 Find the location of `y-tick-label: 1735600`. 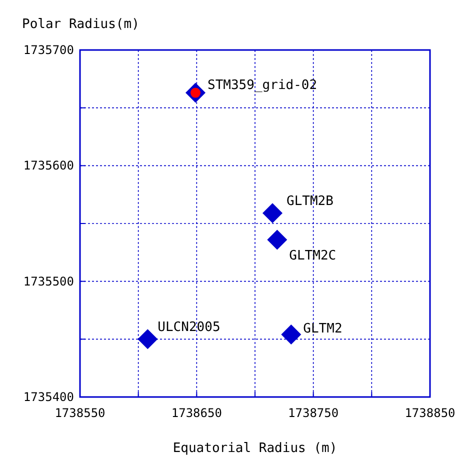

y-tick-label: 1735600 is located at coordinates (48, 165).